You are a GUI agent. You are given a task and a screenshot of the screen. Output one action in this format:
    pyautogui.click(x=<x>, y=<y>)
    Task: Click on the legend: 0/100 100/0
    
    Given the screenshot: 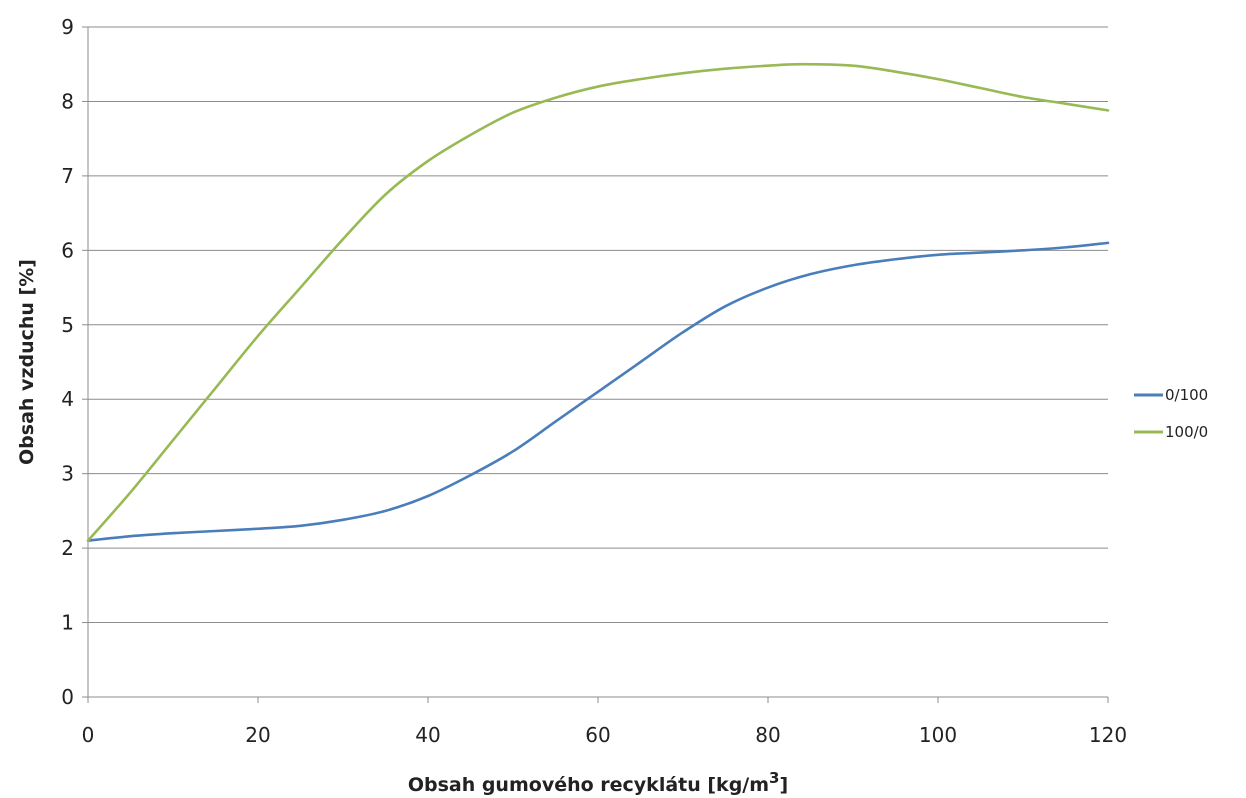 What is the action you would take?
    pyautogui.click(x=1171, y=413)
    